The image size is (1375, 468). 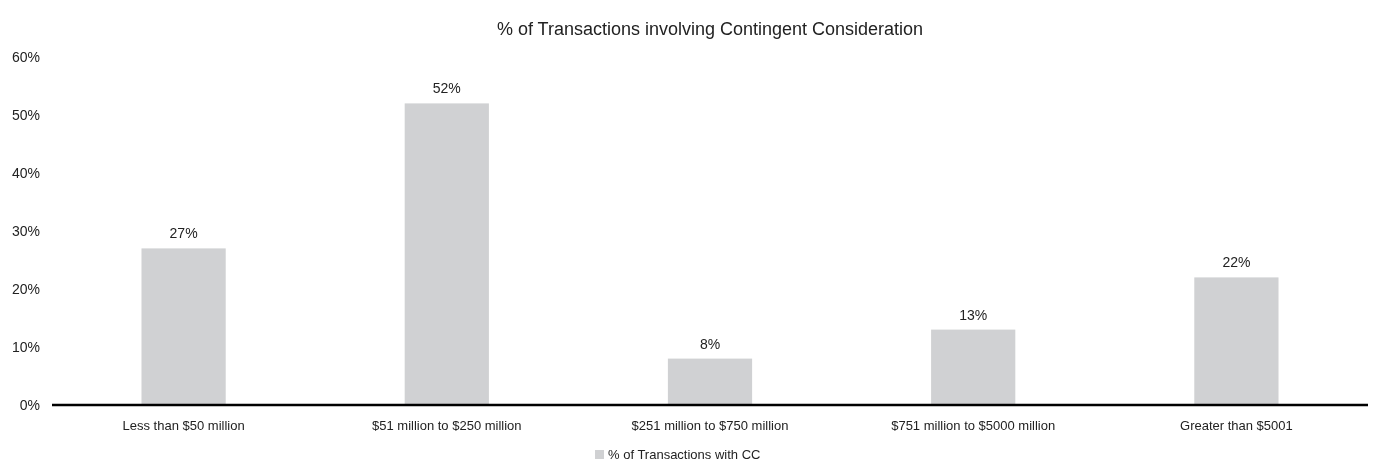 What do you see at coordinates (1236, 425) in the screenshot?
I see `x-tick-label: Greater than $5001` at bounding box center [1236, 425].